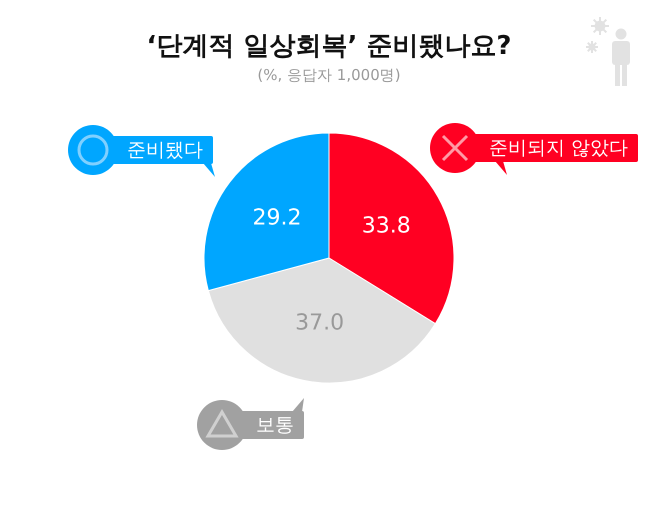  I want to click on data-label: 37.0, so click(319, 323).